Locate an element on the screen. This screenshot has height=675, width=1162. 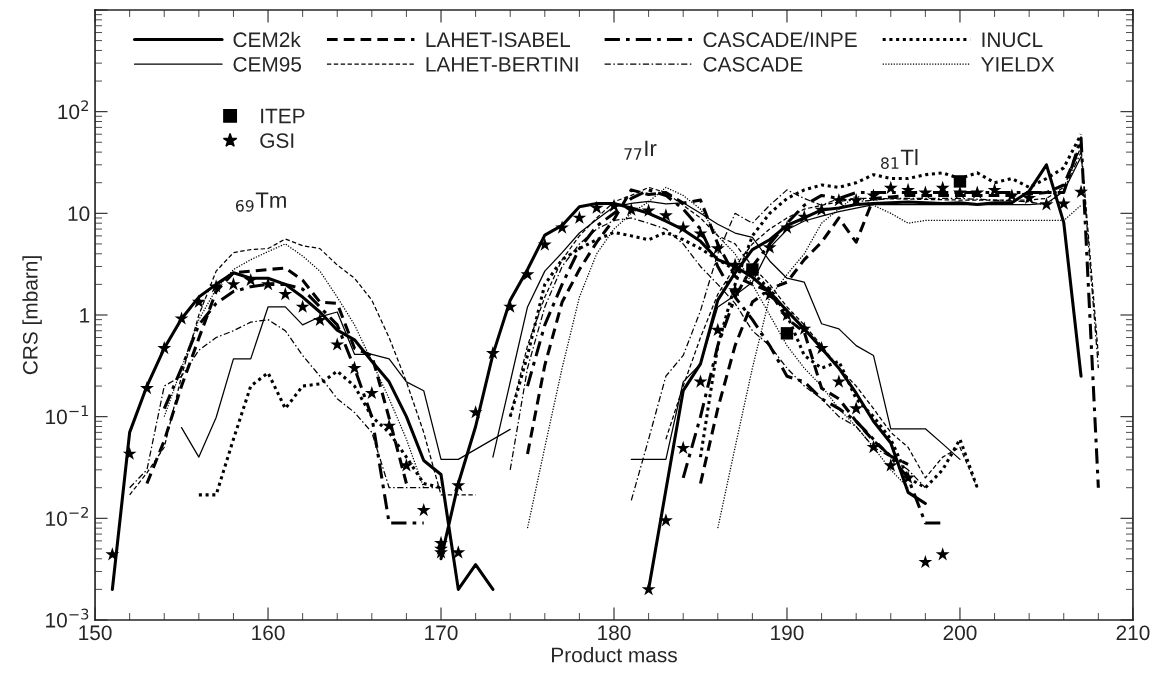
x-tick-label: 200 is located at coordinates (960, 633).